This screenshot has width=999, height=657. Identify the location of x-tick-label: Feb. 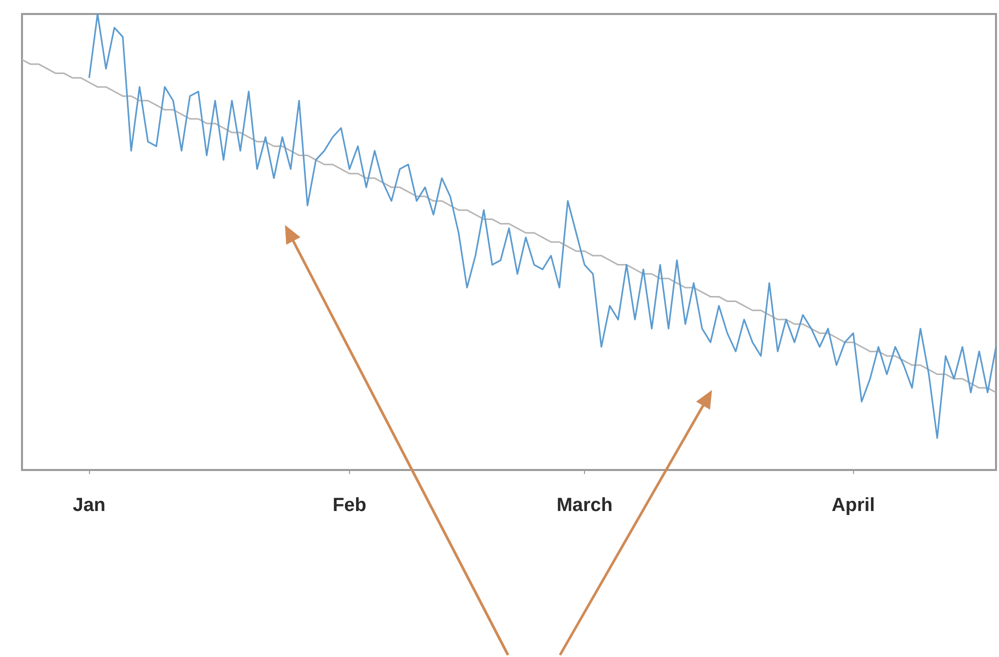
(349, 505).